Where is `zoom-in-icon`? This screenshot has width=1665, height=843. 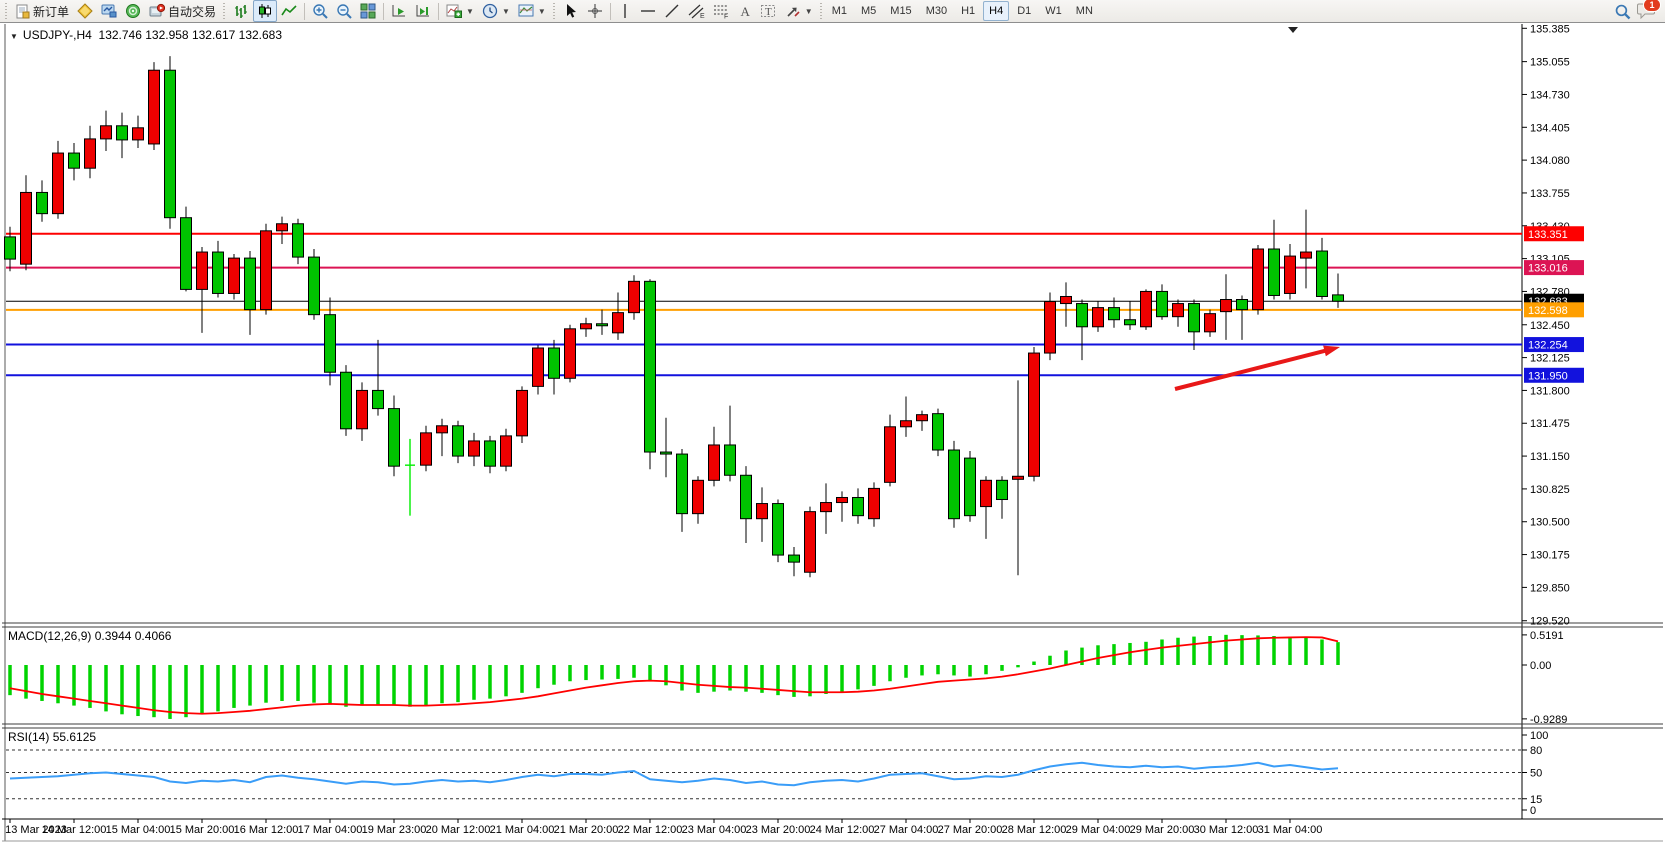 zoom-in-icon is located at coordinates (320, 11).